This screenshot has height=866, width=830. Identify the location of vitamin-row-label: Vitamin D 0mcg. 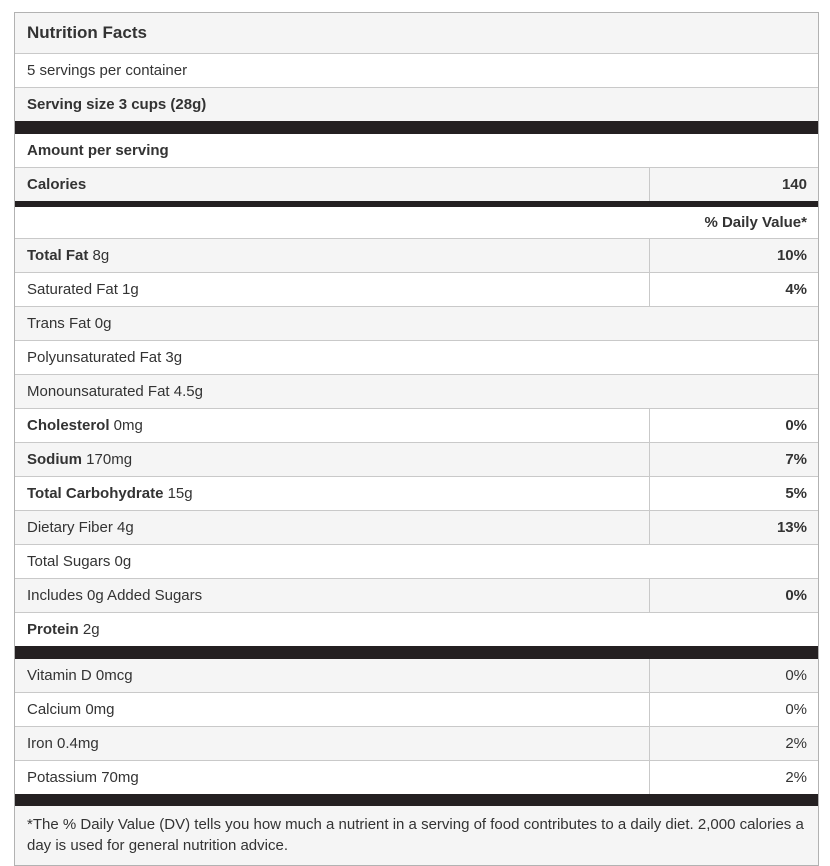
(80, 675).